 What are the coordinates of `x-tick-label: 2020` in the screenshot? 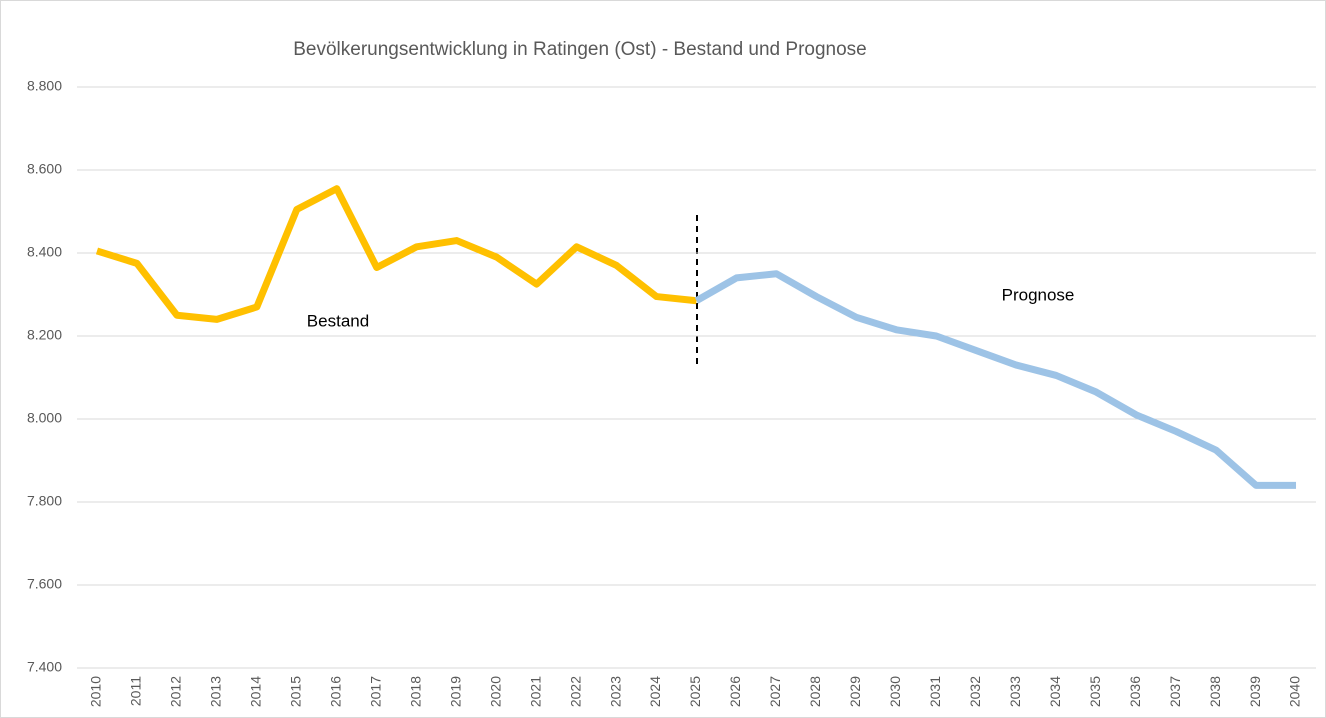 It's located at (495, 691).